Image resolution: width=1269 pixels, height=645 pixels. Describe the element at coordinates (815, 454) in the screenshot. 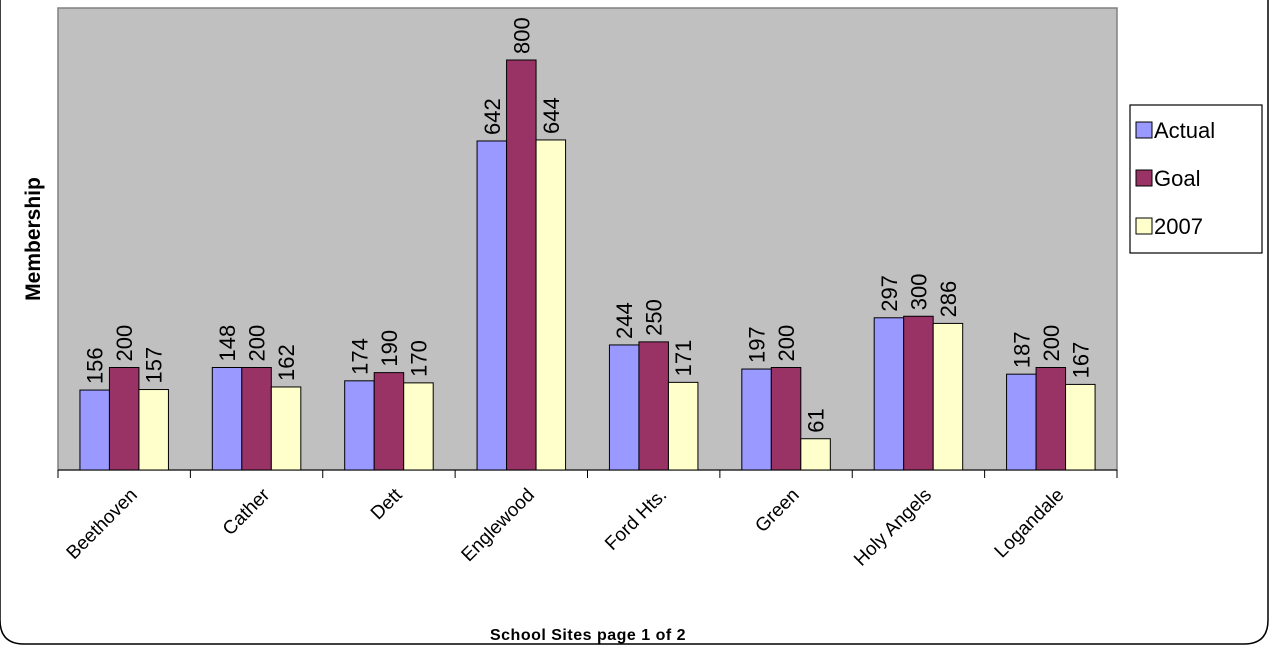

I see `bar-2007-green` at that location.